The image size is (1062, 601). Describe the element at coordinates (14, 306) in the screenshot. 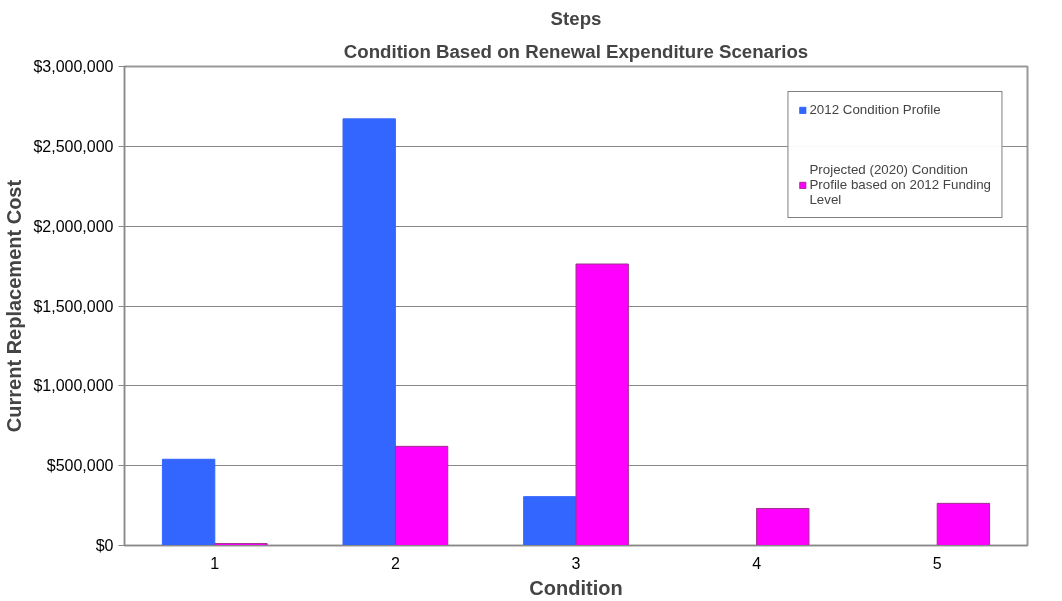

I see `y-axis-title: Current Replacement Cost` at that location.